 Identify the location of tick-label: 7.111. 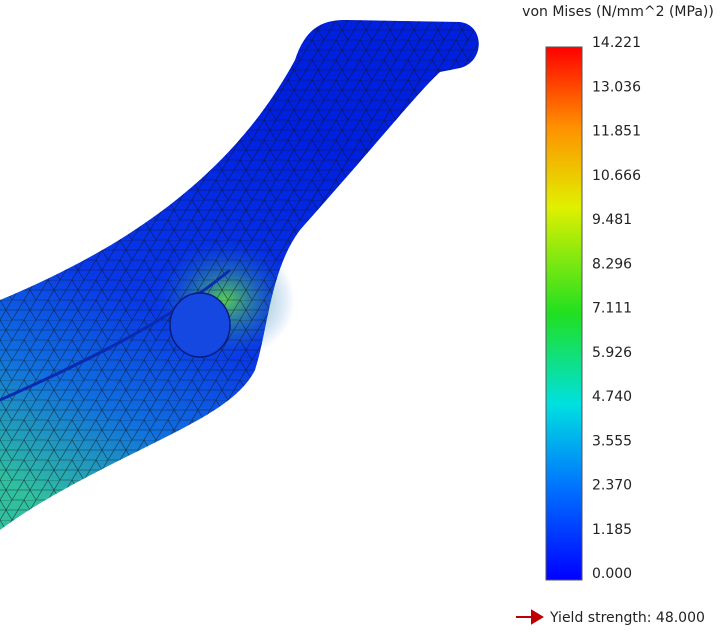
(612, 309).